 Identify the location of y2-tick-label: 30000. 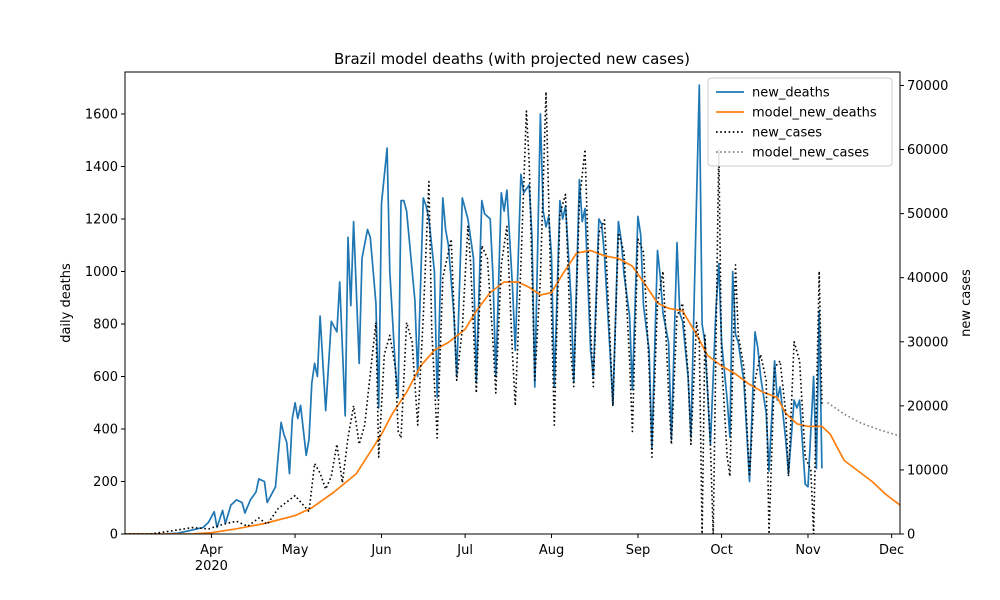
(927, 342).